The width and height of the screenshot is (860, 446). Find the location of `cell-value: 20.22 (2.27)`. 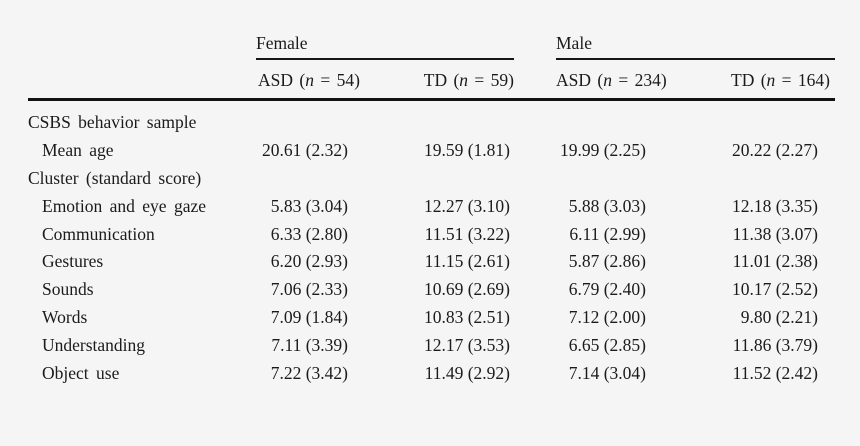

cell-value: 20.22 (2.27) is located at coordinates (774, 150).